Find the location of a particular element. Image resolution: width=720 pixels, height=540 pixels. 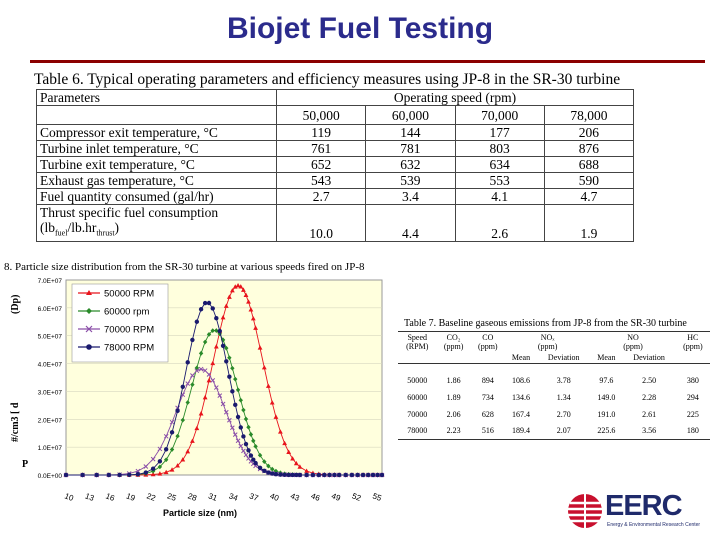

header-co2-l2: (ppm) is located at coordinates (453, 346).